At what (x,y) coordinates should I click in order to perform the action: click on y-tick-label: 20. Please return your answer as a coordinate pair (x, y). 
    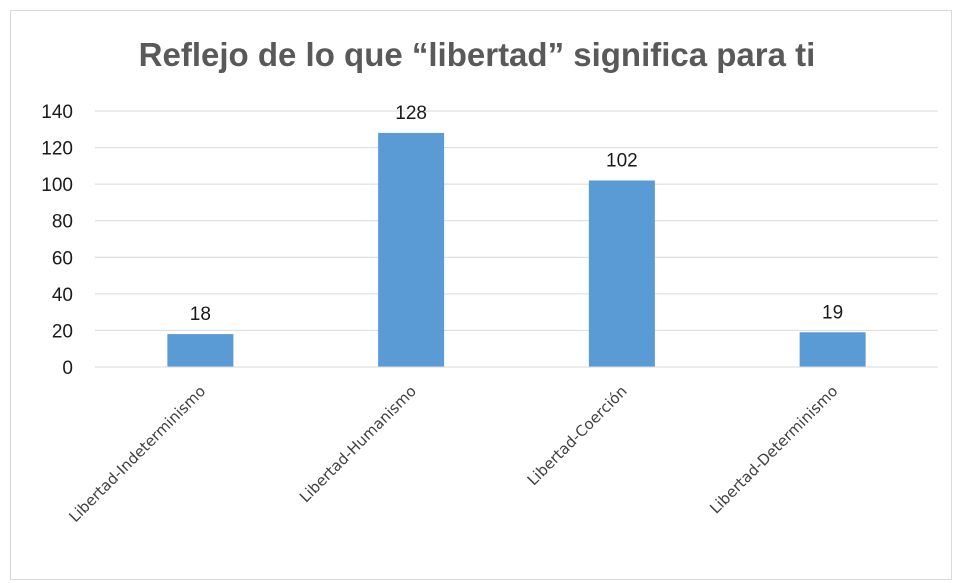
    Looking at the image, I should click on (62, 331).